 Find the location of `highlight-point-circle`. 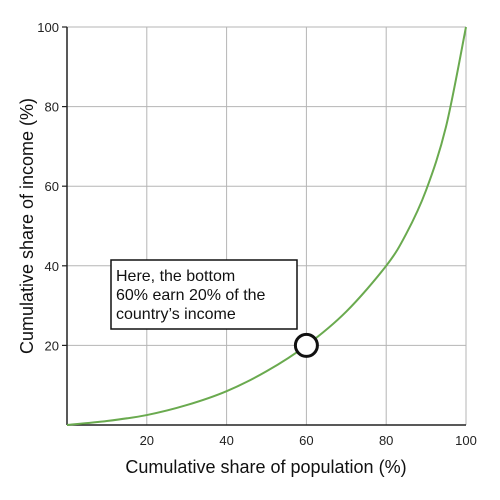

highlight-point-circle is located at coordinates (306, 345).